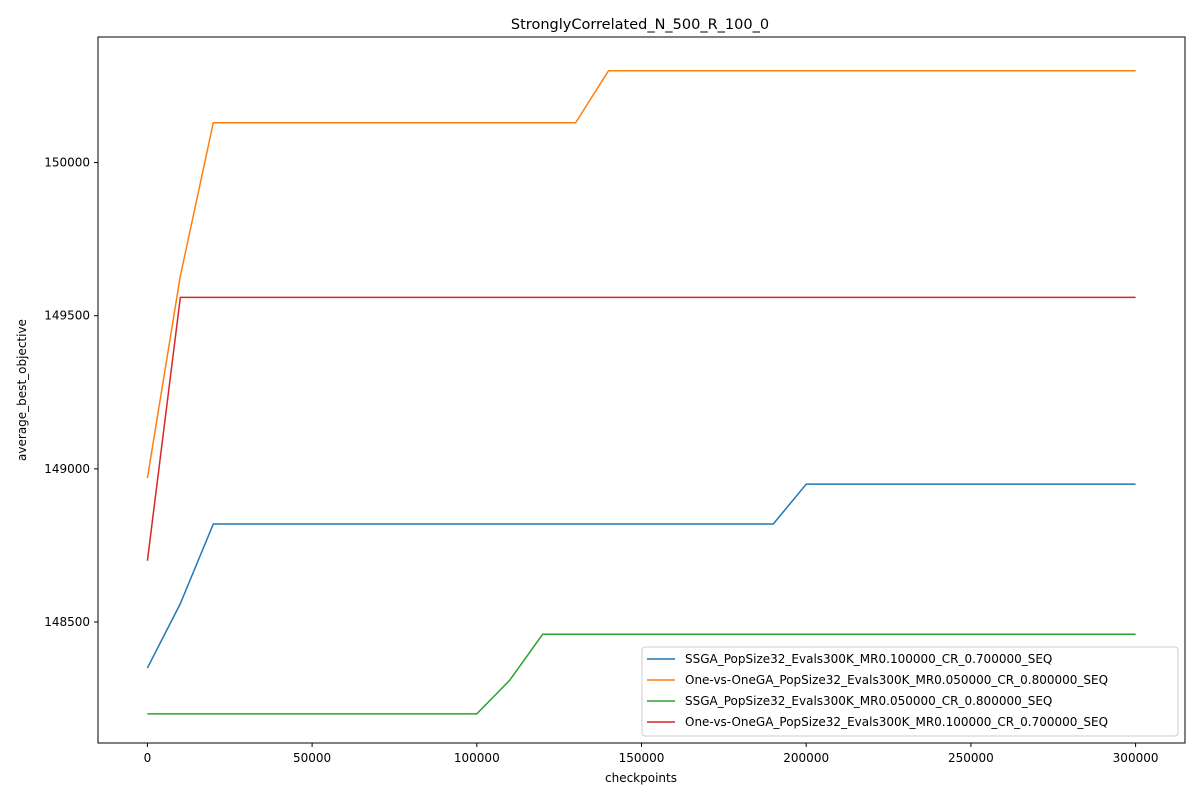 This screenshot has height=800, width=1200. What do you see at coordinates (640, 25) in the screenshot?
I see `chart-title: StronglyCorrelated_N_500_R_100_0` at bounding box center [640, 25].